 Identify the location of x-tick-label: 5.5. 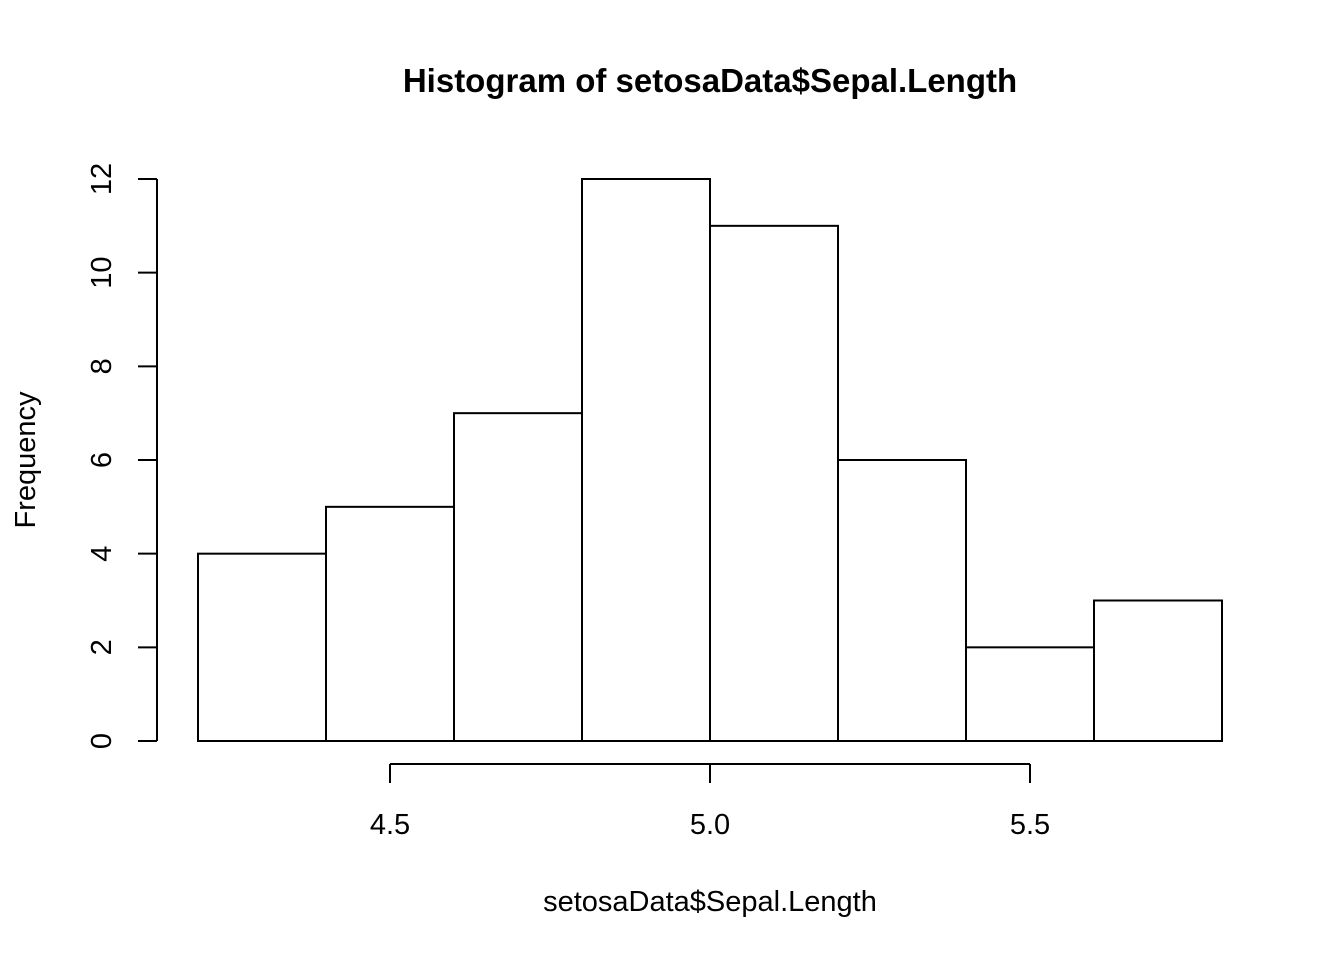
(1030, 825).